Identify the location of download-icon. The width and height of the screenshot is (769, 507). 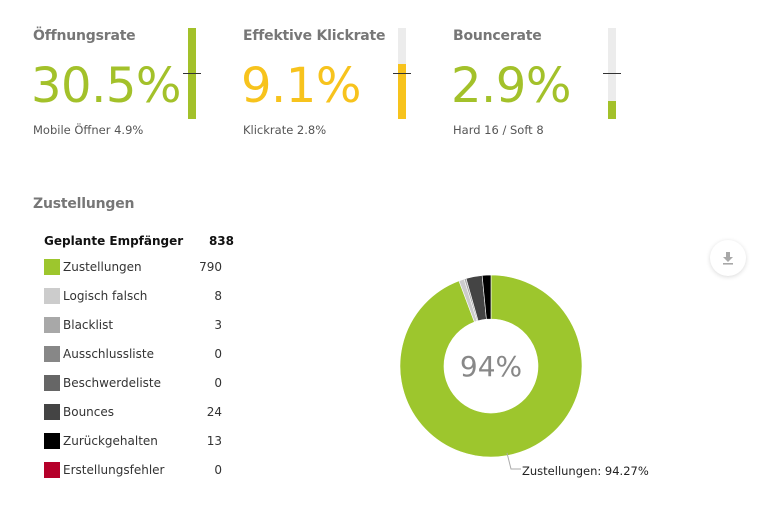
(728, 258).